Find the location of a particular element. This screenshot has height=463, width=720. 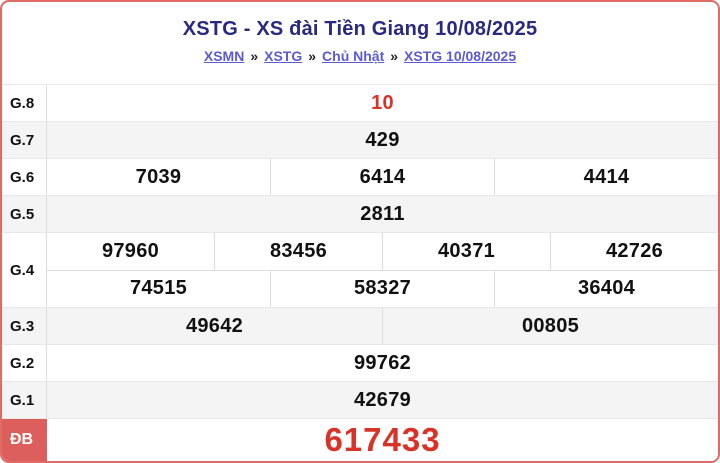

prize-value: 6414 is located at coordinates (382, 177).